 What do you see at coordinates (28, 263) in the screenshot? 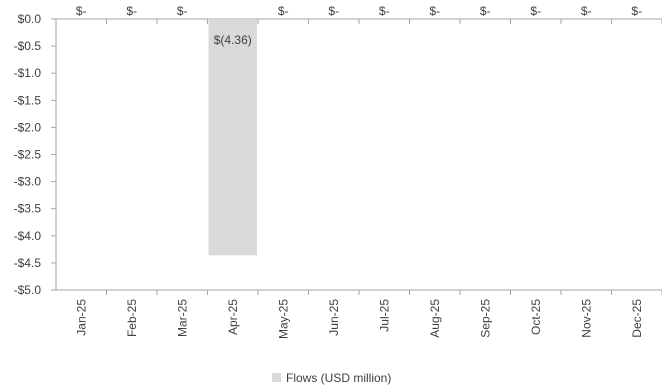
I see `y-tick-label: -$4.5` at bounding box center [28, 263].